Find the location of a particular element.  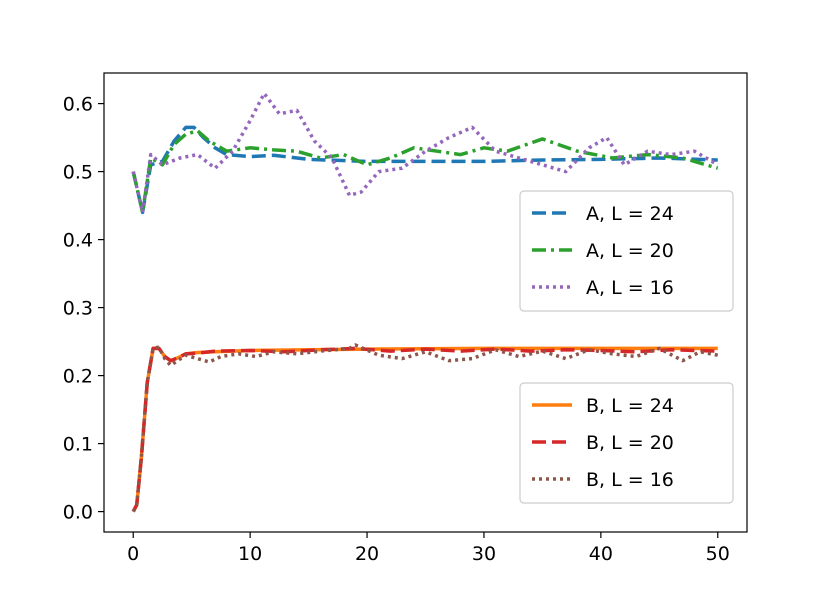

y-axis: 0.0 0.1 0.2 0.3 0.4 0.5 0.6 is located at coordinates (83, 309).